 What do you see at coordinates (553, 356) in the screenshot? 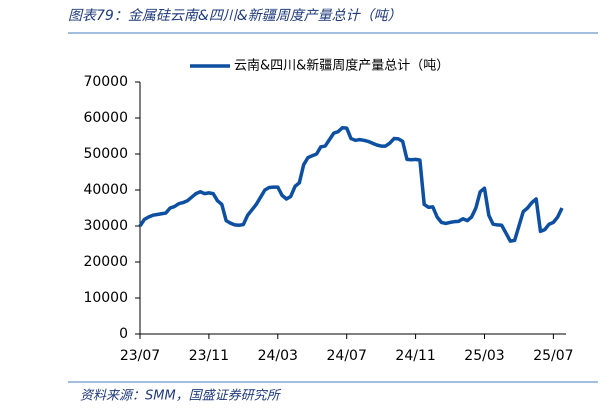
I see `x-tick-label: 25/07` at bounding box center [553, 356].